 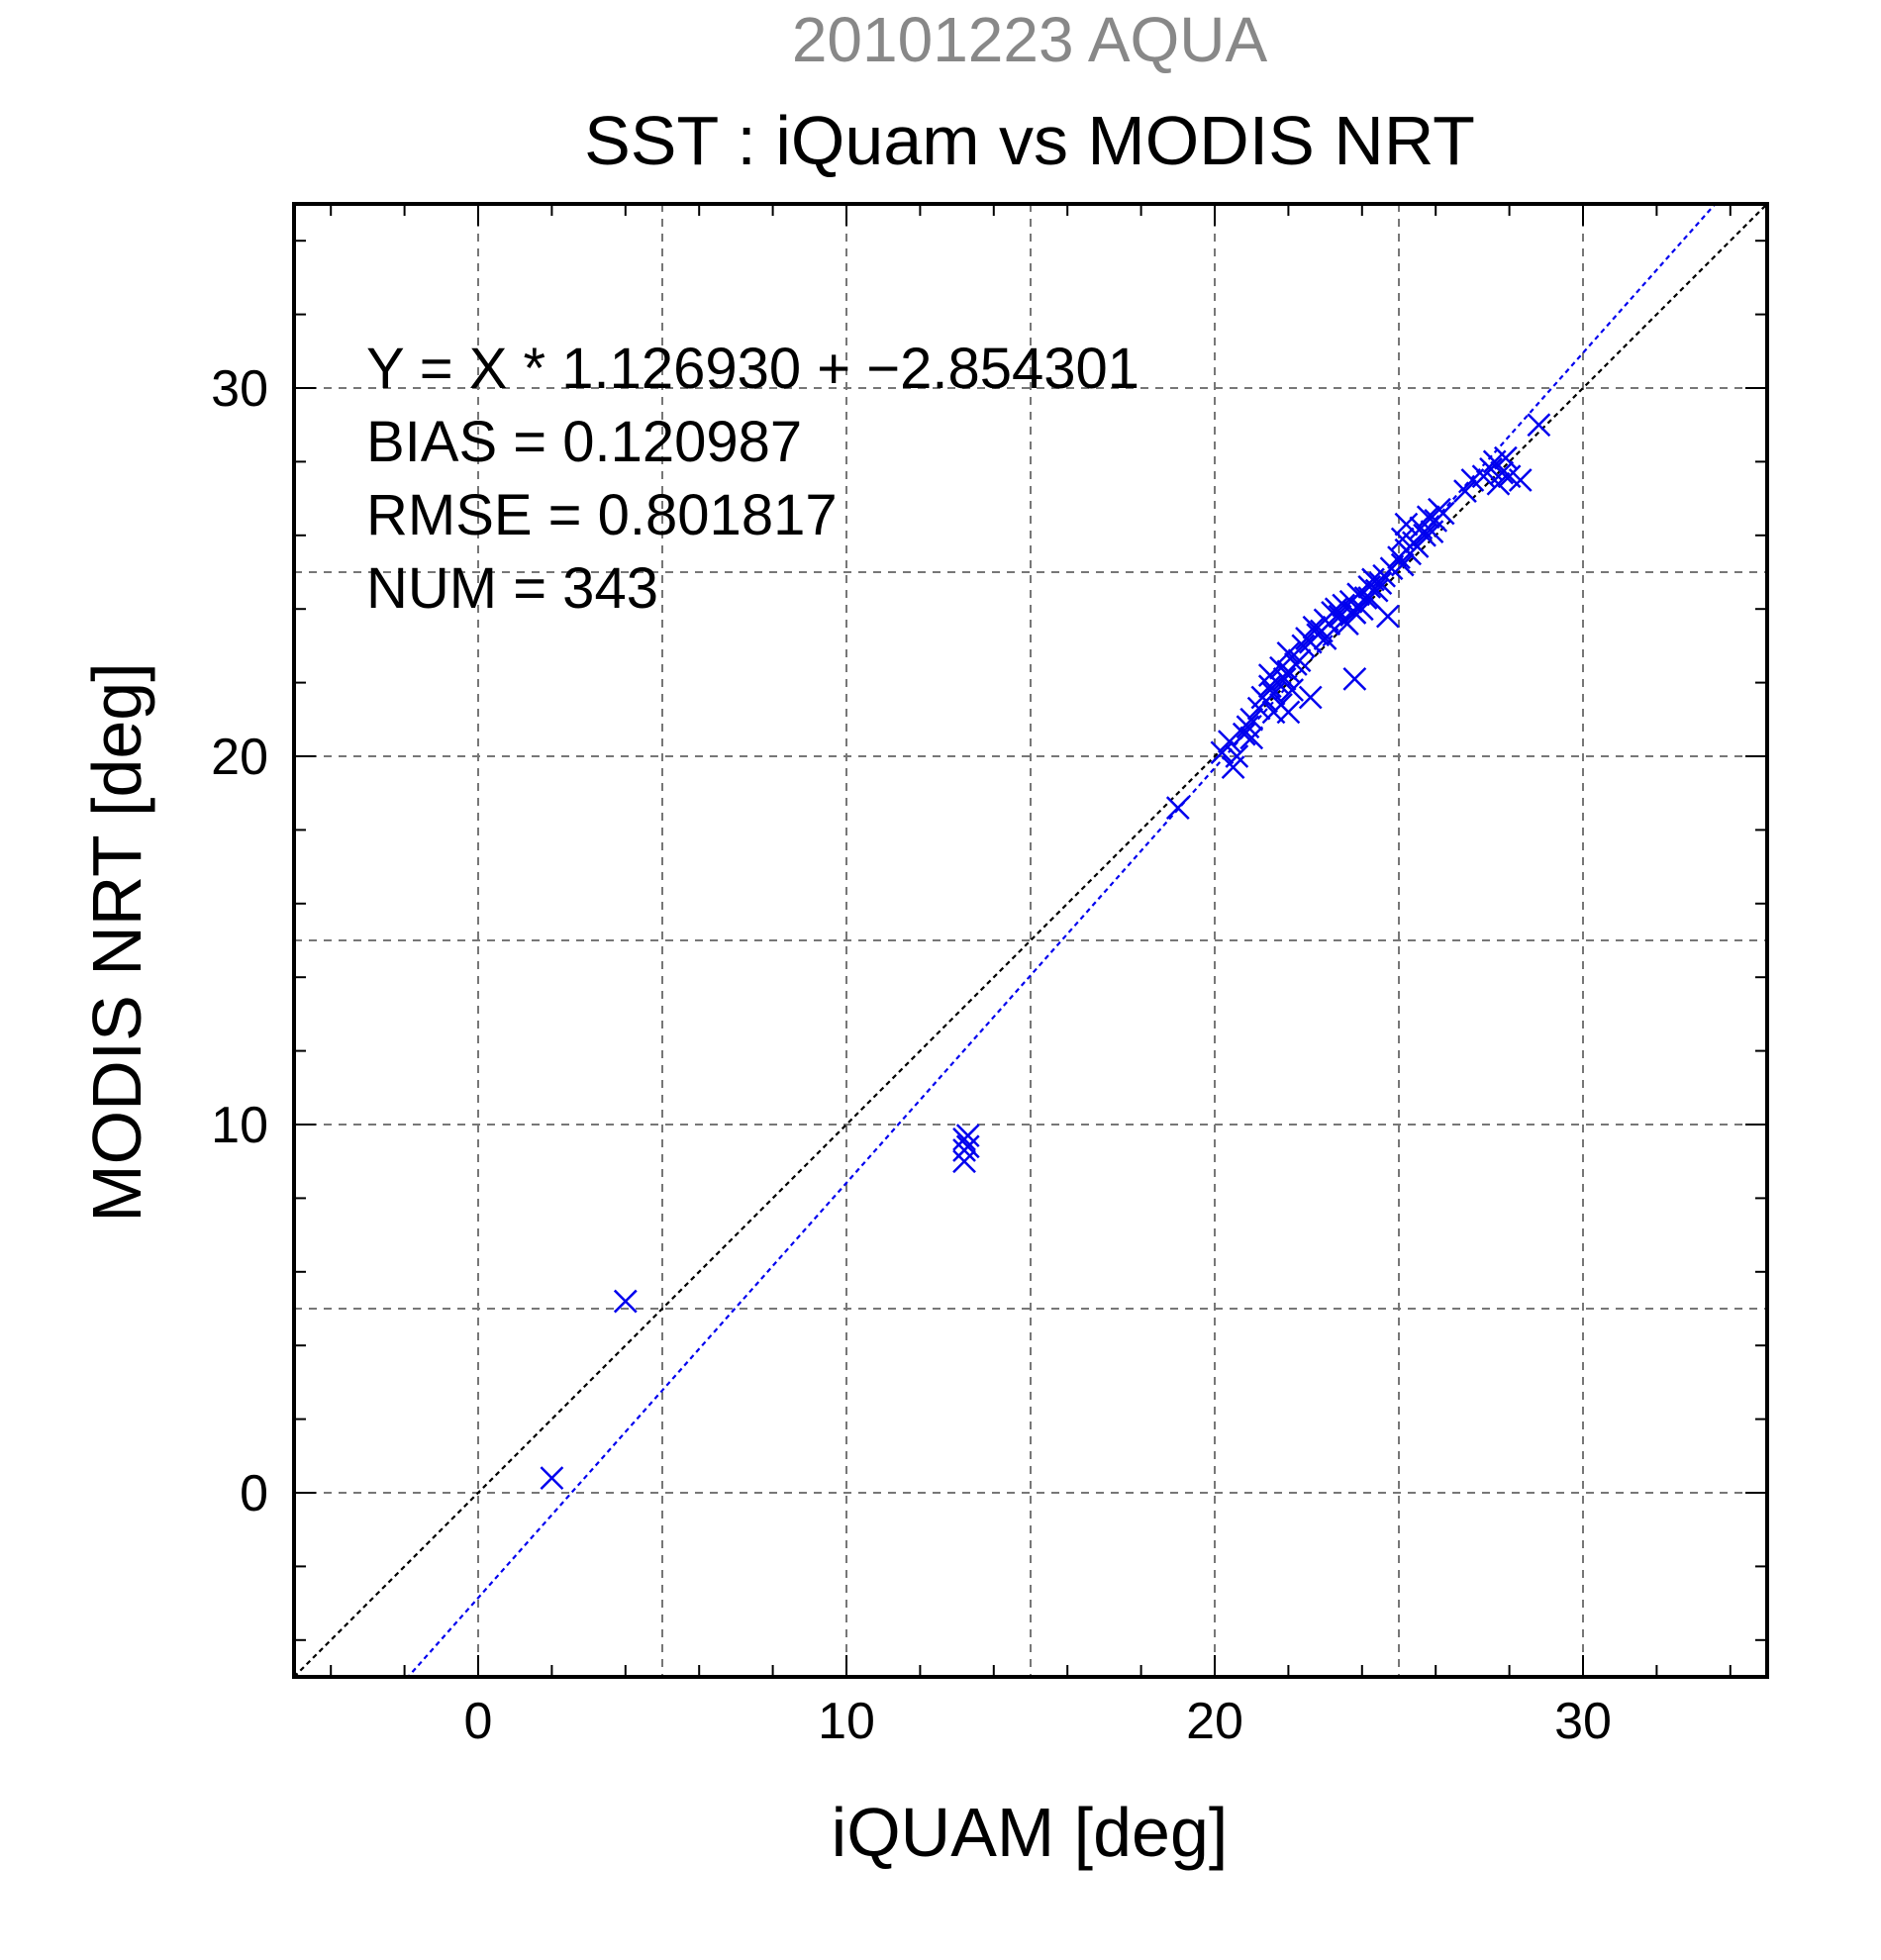 What do you see at coordinates (116, 942) in the screenshot?
I see `y-axis-label: MODIS NRT [deg]` at bounding box center [116, 942].